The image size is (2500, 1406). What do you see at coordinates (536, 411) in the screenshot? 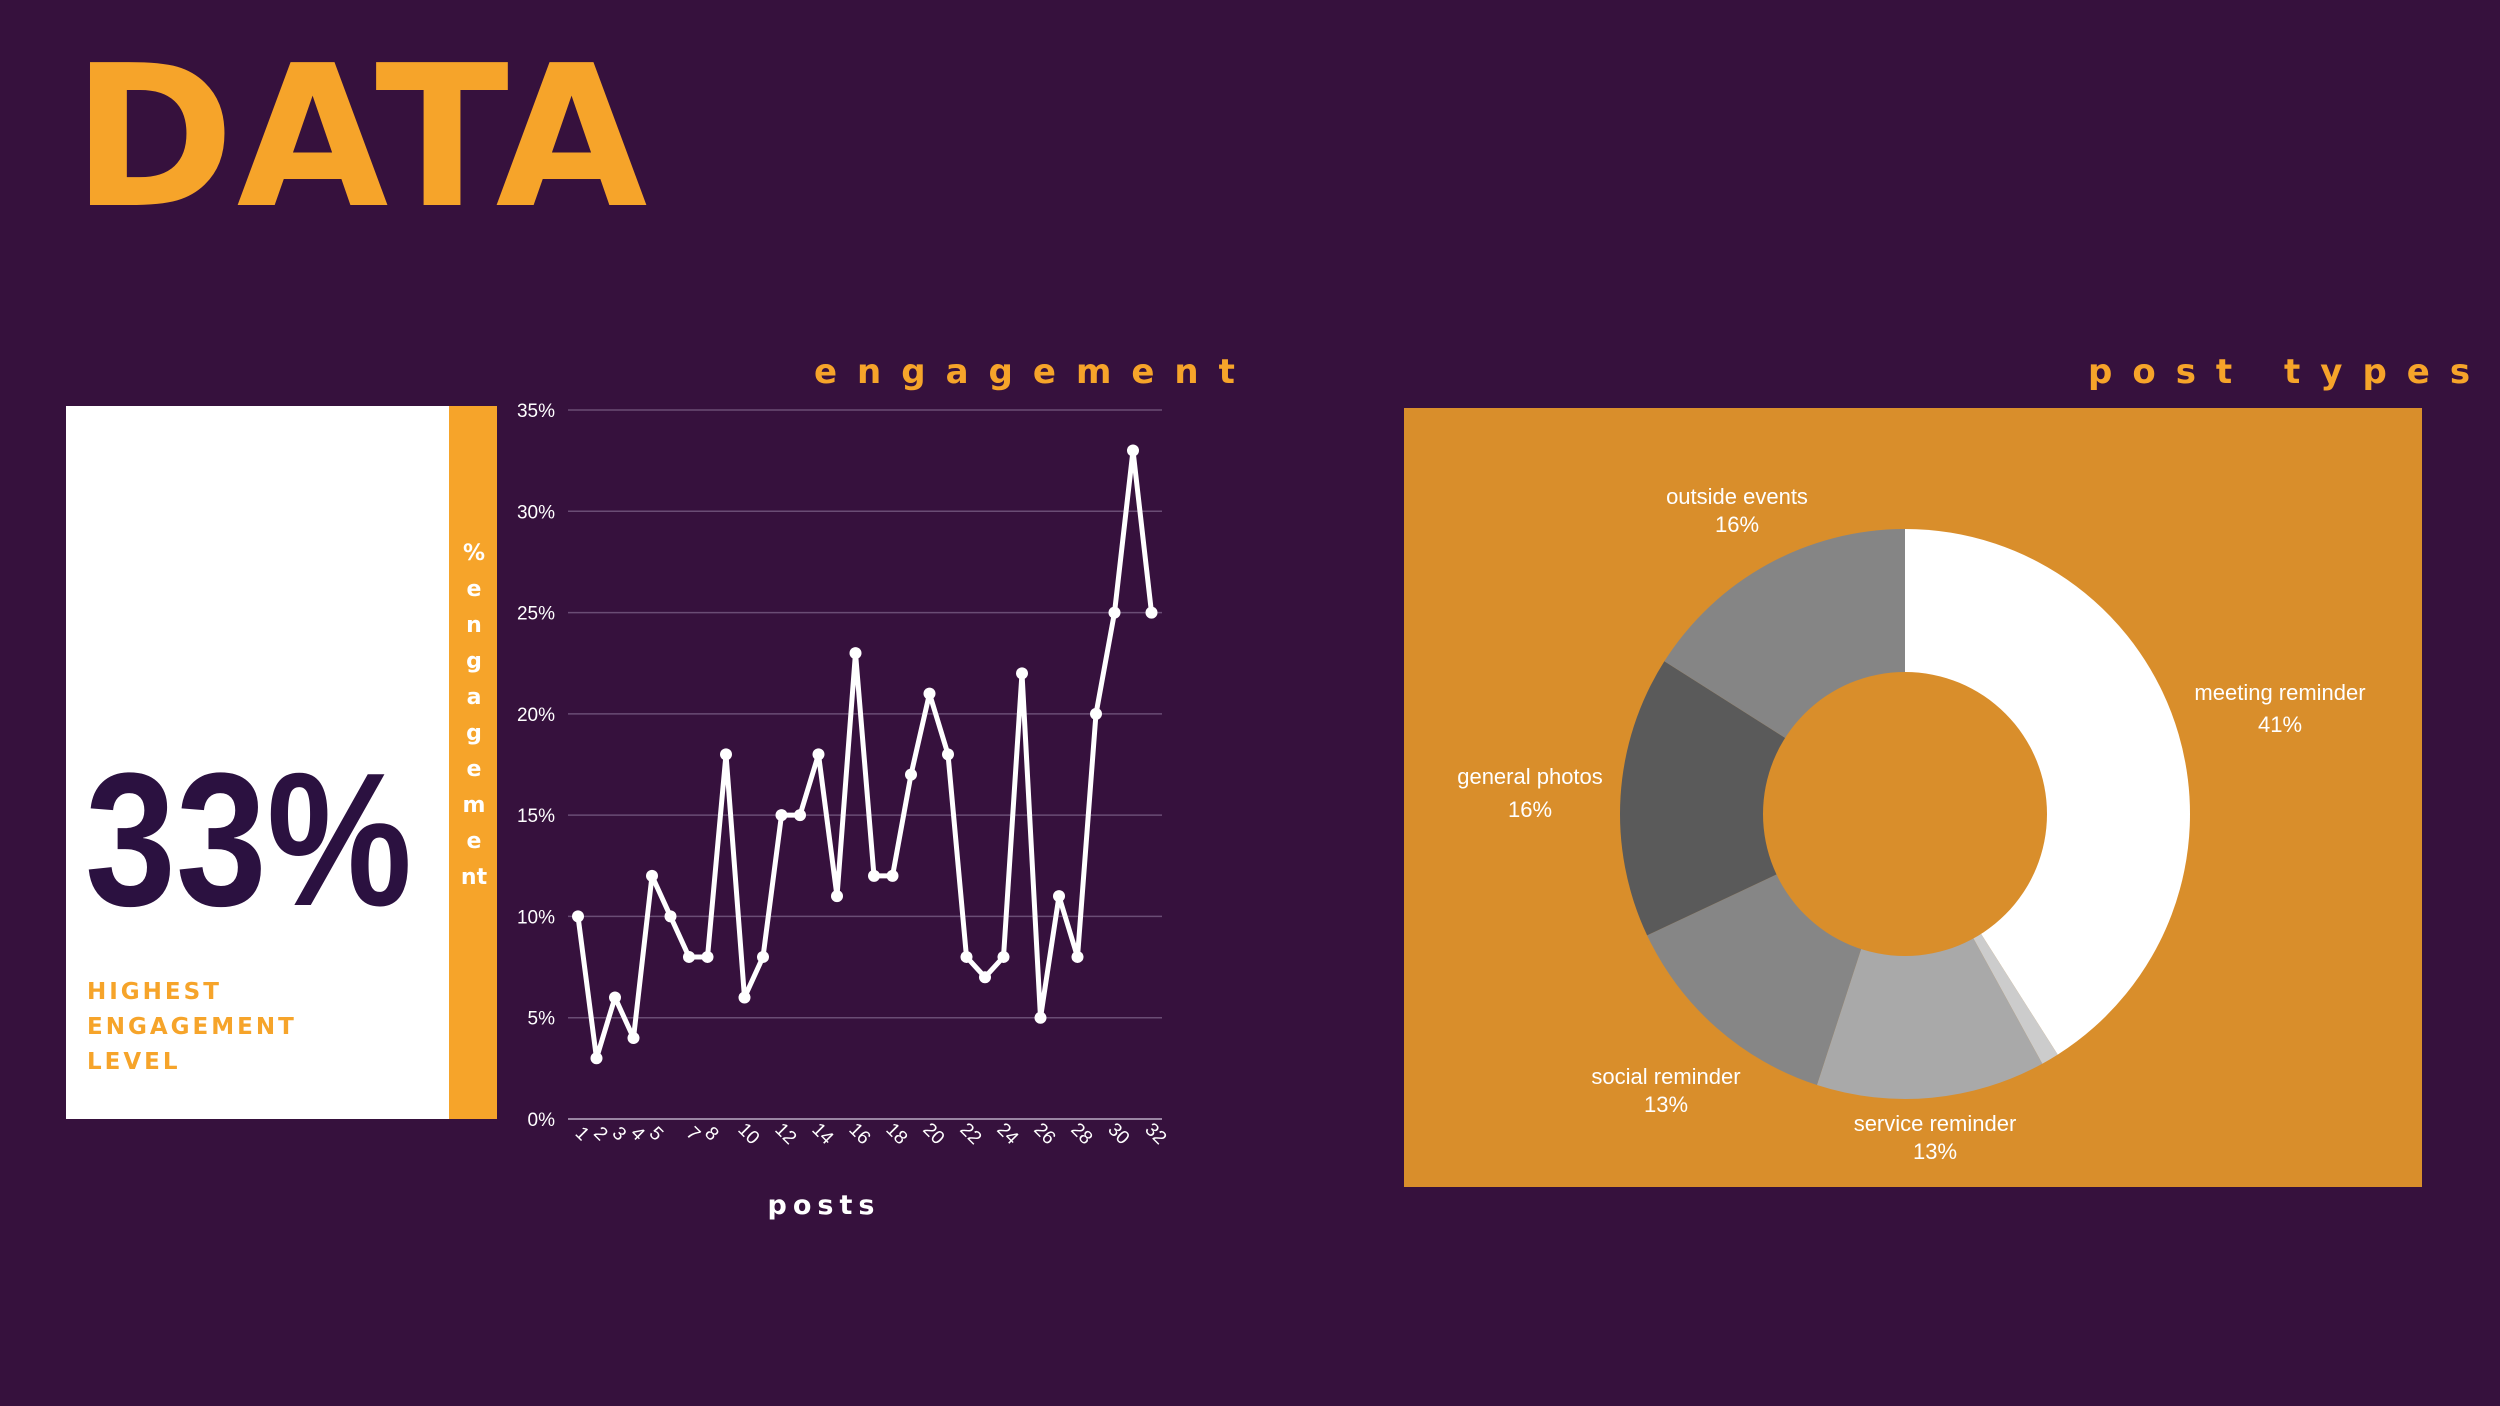
I see `y-tick-label: 35%` at bounding box center [536, 411].